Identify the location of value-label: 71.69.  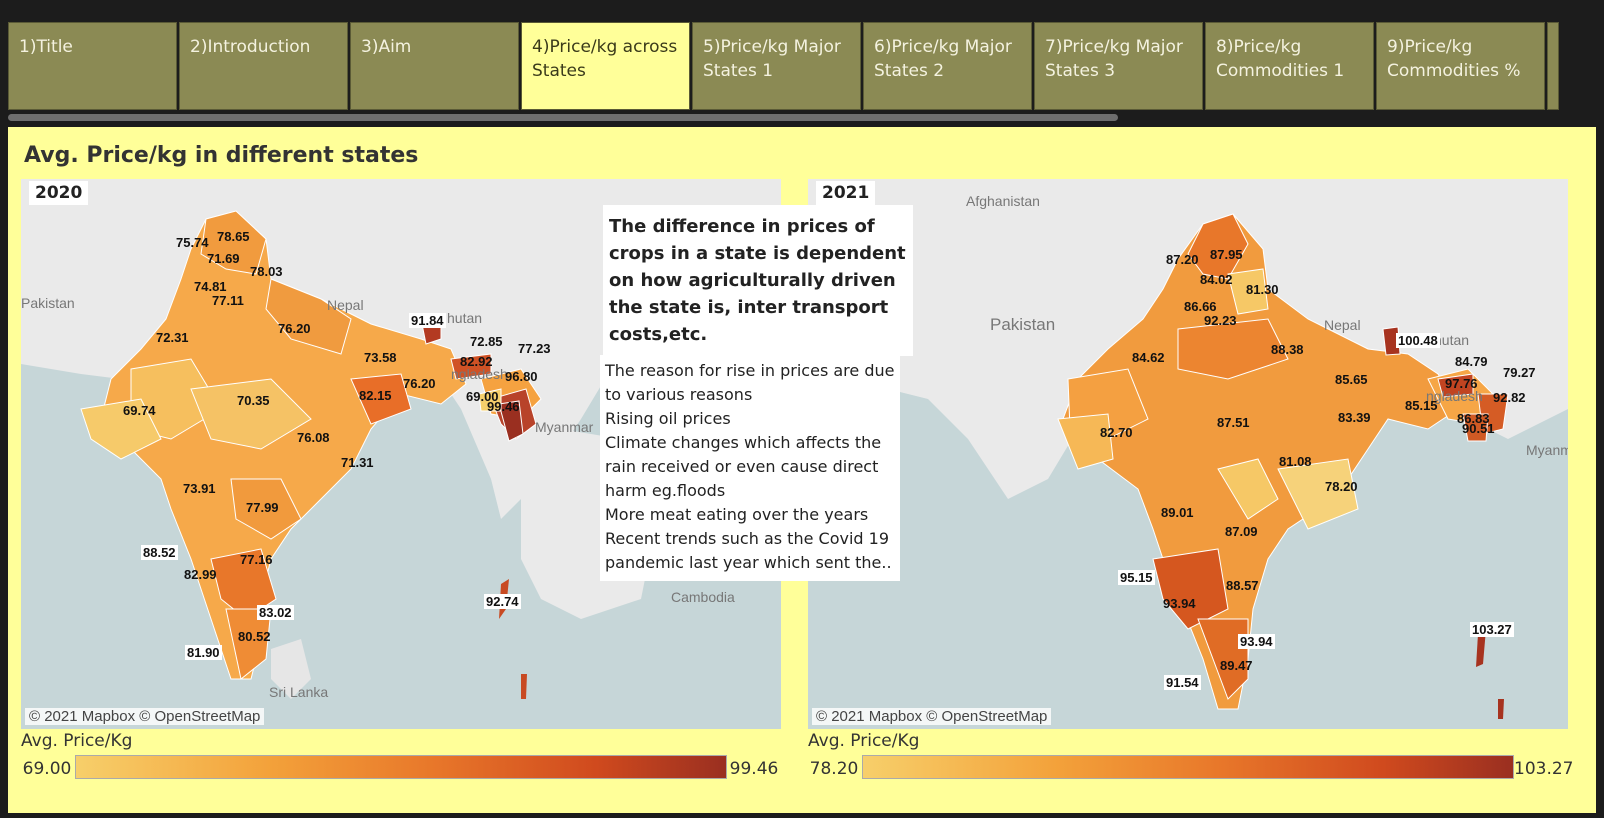
(223, 258).